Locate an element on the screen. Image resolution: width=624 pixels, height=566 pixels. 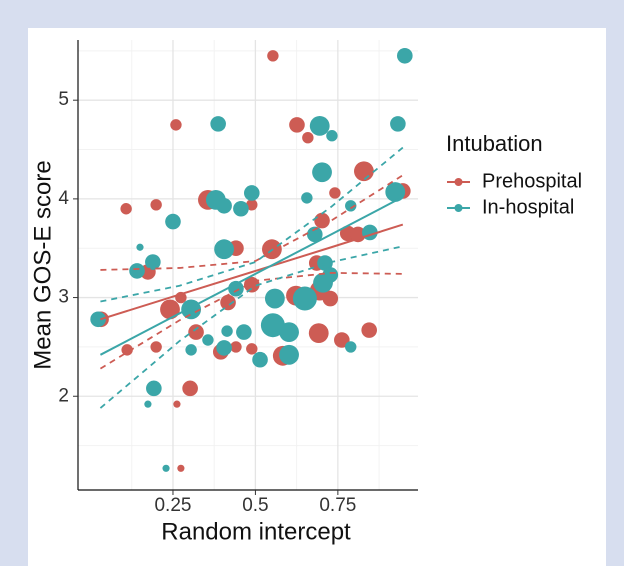
legend: Prehospital In-hospital is located at coordinates (514, 194).